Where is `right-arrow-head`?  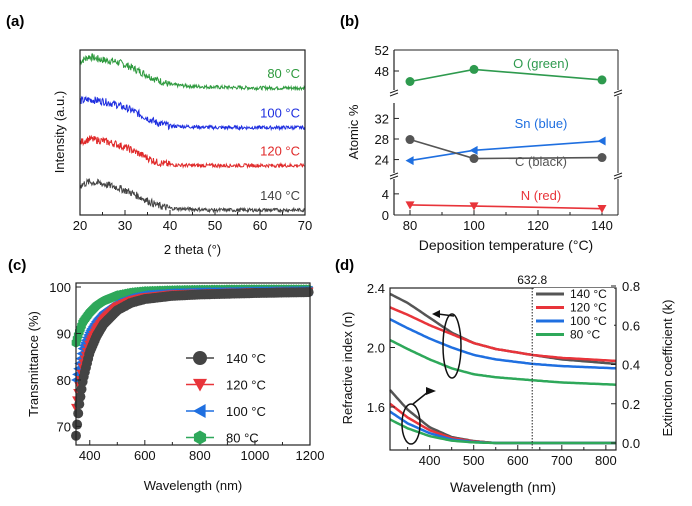 right-arrow-head is located at coordinates (431, 391).